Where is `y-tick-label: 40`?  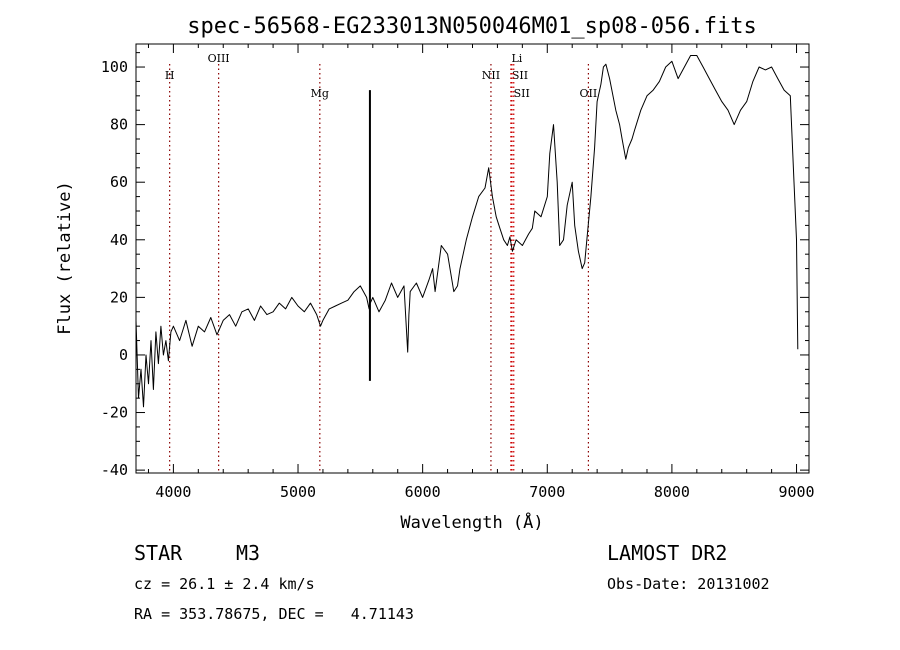 y-tick-label: 40 is located at coordinates (119, 240).